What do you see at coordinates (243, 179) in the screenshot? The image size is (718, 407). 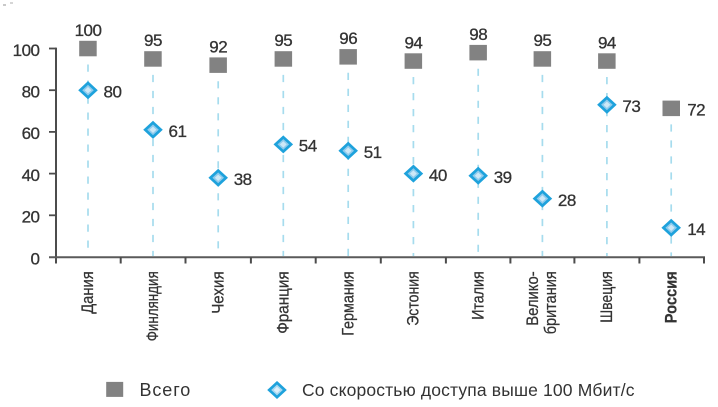 I see `svg-text: 38` at bounding box center [243, 179].